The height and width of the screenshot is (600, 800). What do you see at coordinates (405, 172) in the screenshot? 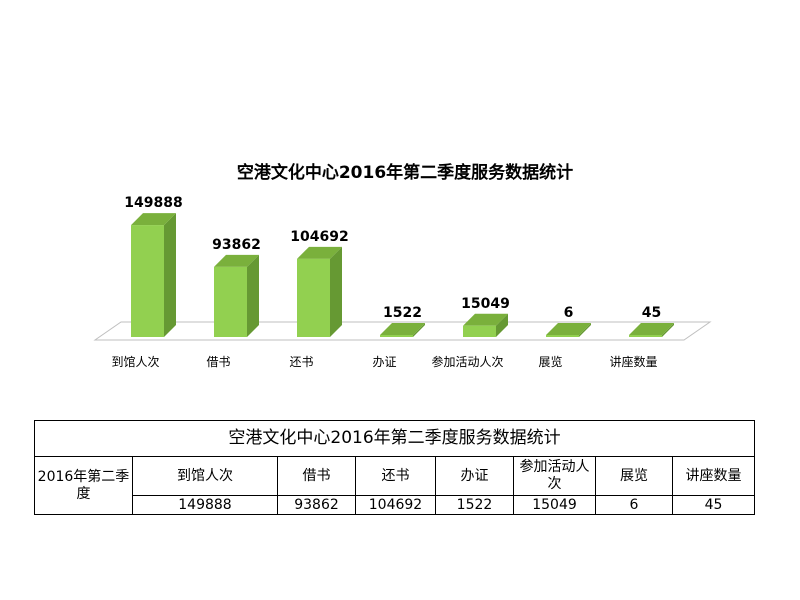
I see `chart-title: 空港文化中心2016年第二季度服务数据统计` at bounding box center [405, 172].